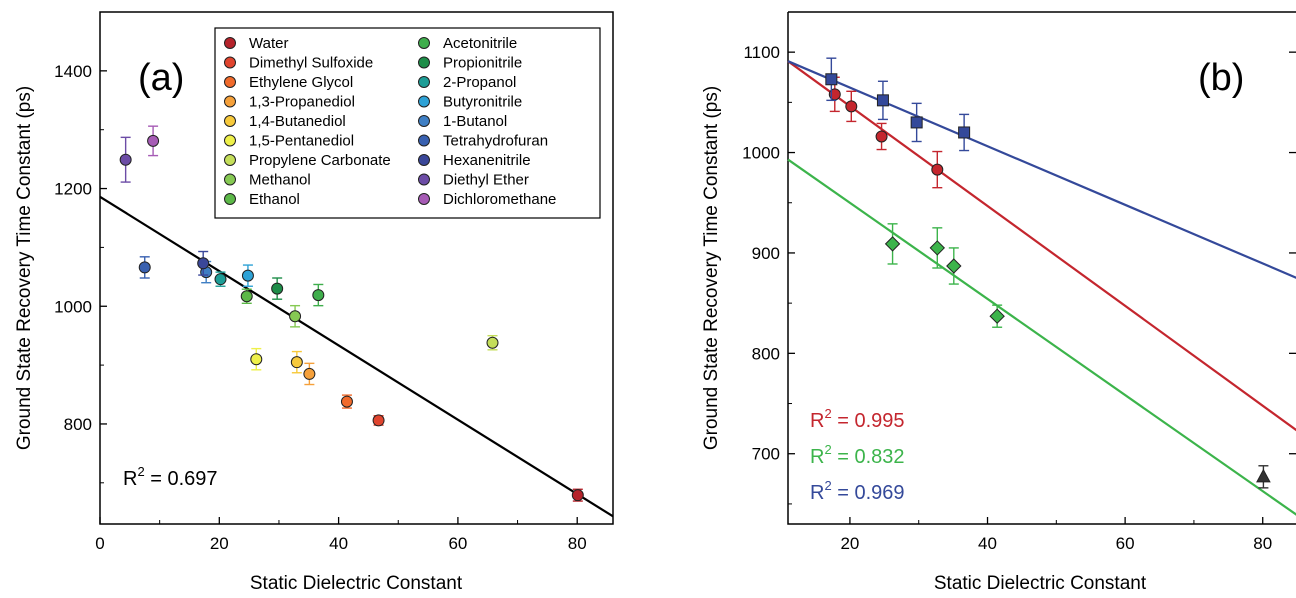 Image resolution: width=1296 pixels, height=598 pixels. I want to click on legend-item: Acetonitrile, so click(467, 43).